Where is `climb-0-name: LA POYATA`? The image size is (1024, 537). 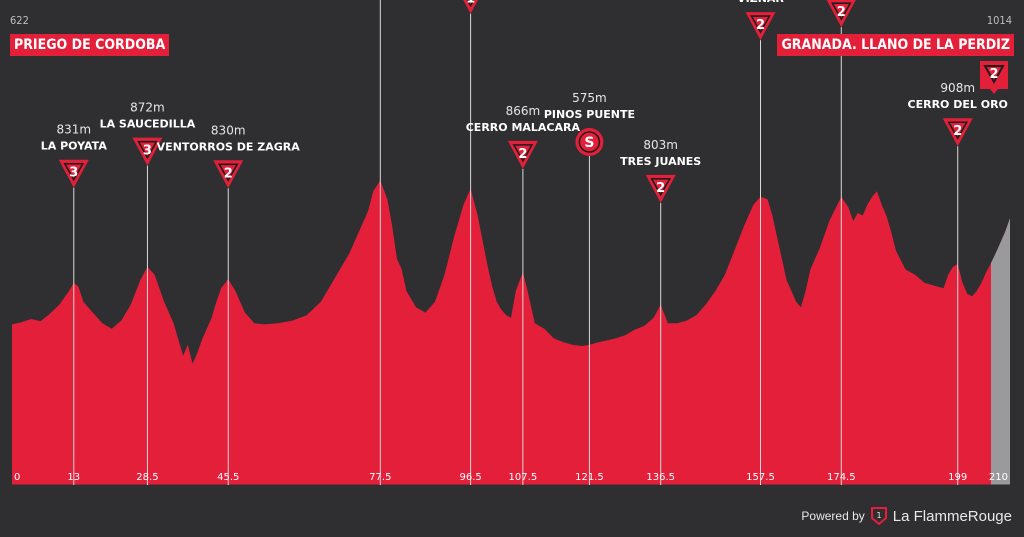
climb-0-name: LA POYATA is located at coordinates (74, 146).